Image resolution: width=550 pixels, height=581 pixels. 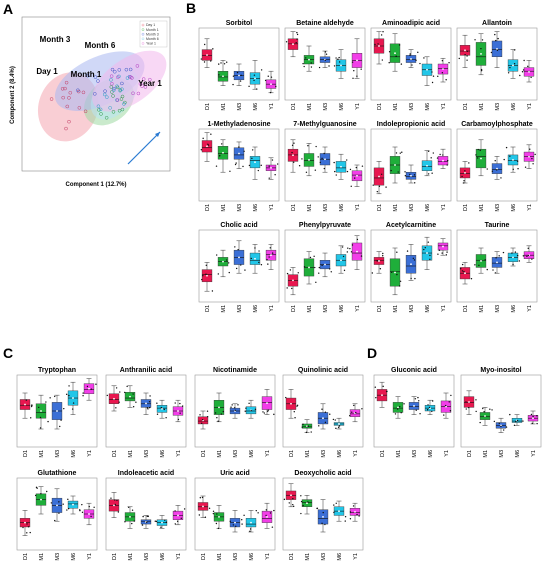 I want to click on boxplot-carbamoylphosphate: Carbamoylphosphate D1 M1 M3 M6 Y1, so click(x=497, y=166).